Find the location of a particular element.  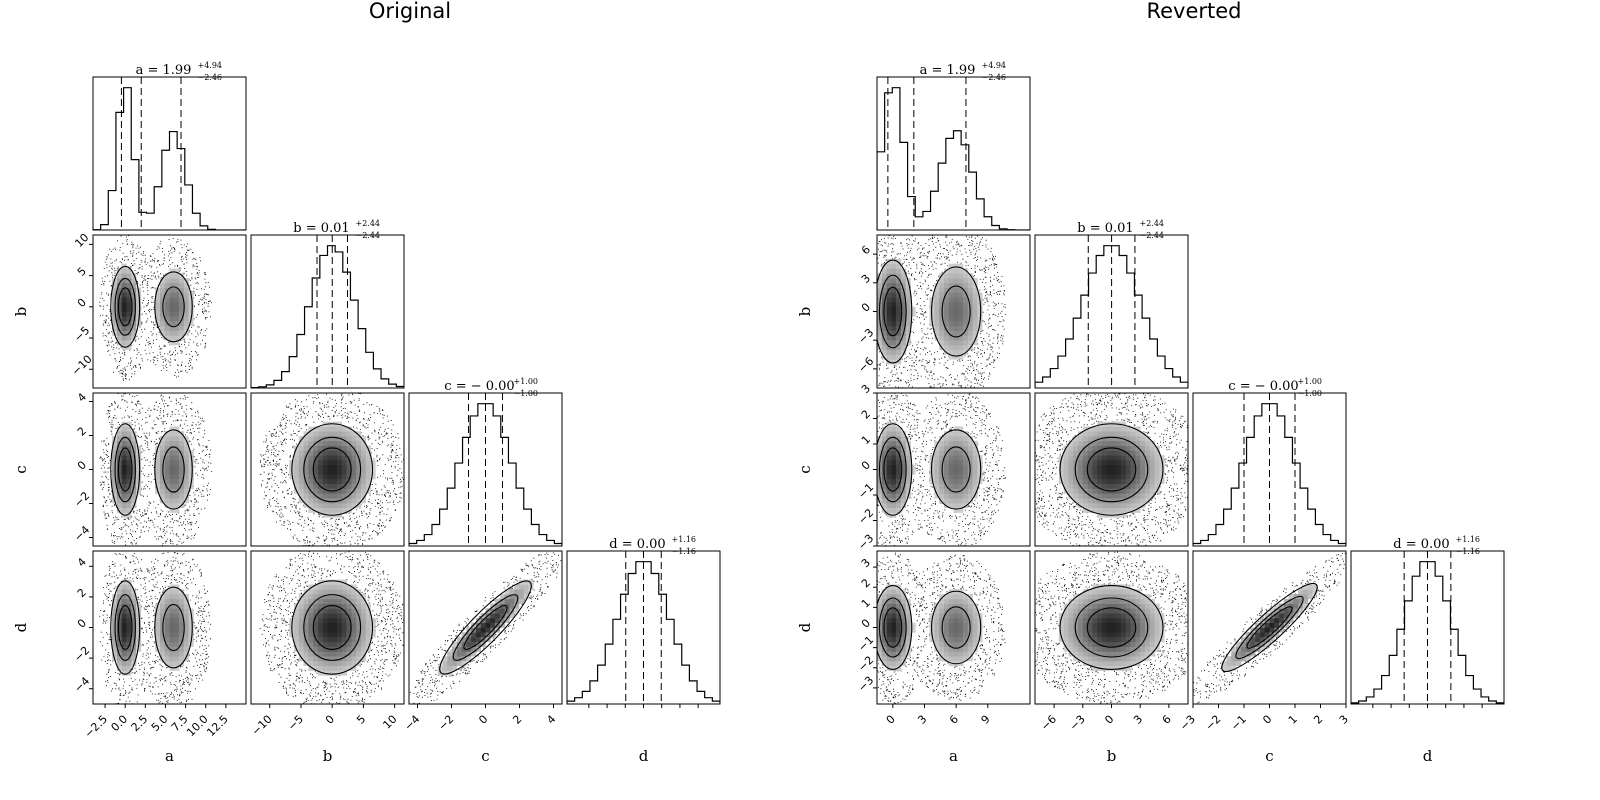

x-tick-label: −4 is located at coordinates (412, 723).